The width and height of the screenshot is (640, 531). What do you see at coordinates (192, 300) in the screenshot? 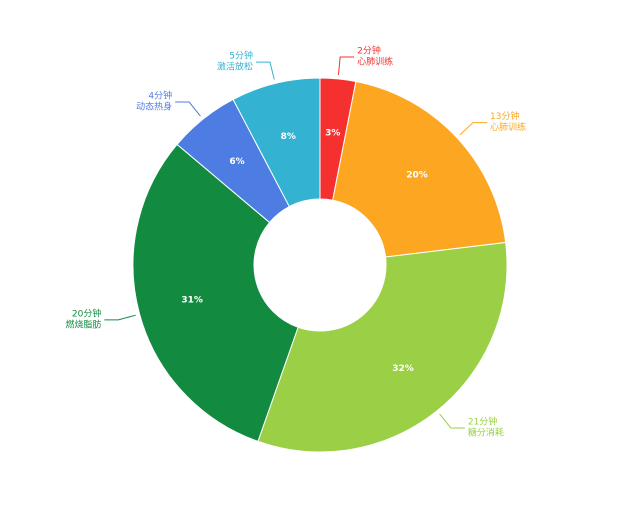
I see `percent-label-3: 31%` at bounding box center [192, 300].